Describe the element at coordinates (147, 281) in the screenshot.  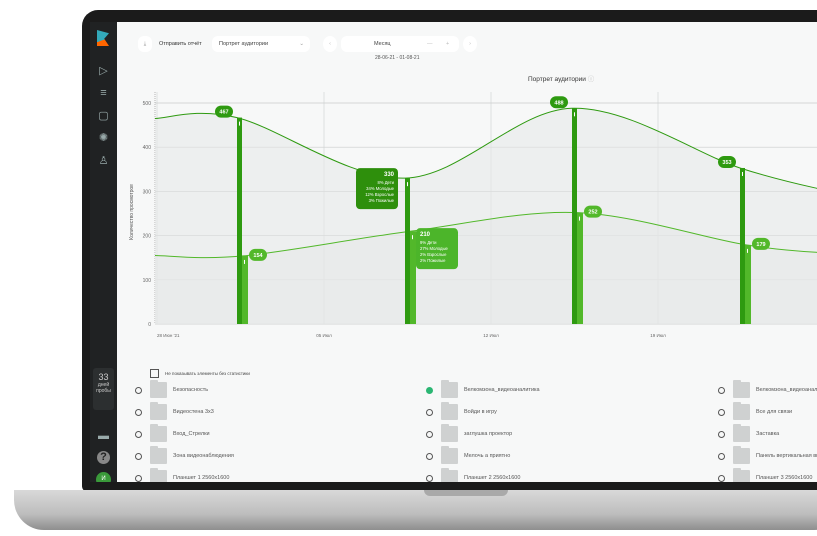
I see `y-tick-label: 100` at that location.